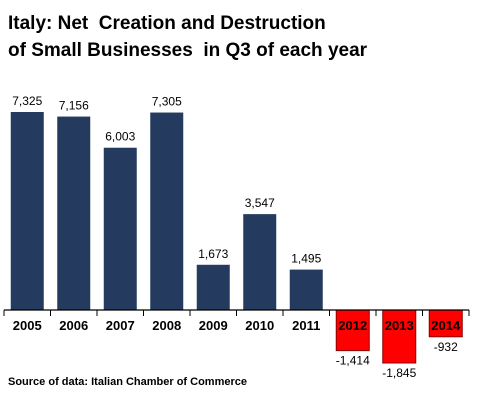 The height and width of the screenshot is (408, 477). I want to click on bar-2008, so click(167, 211).